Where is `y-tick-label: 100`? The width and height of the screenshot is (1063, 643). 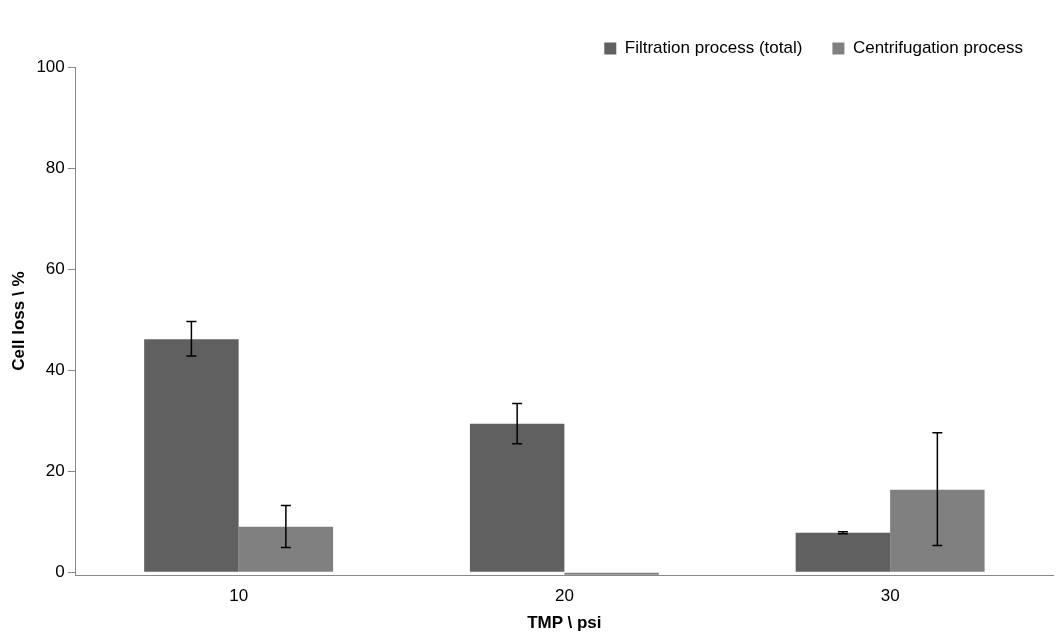
y-tick-label: 100 is located at coordinates (50, 66).